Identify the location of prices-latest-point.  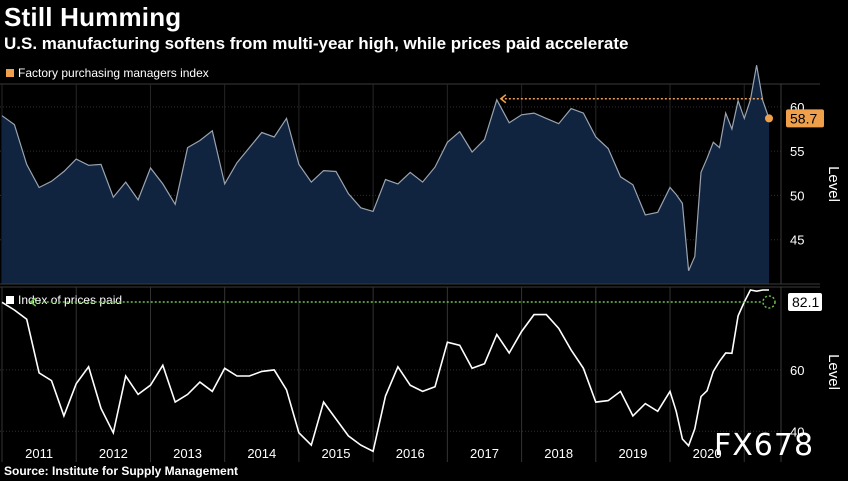
(769, 302).